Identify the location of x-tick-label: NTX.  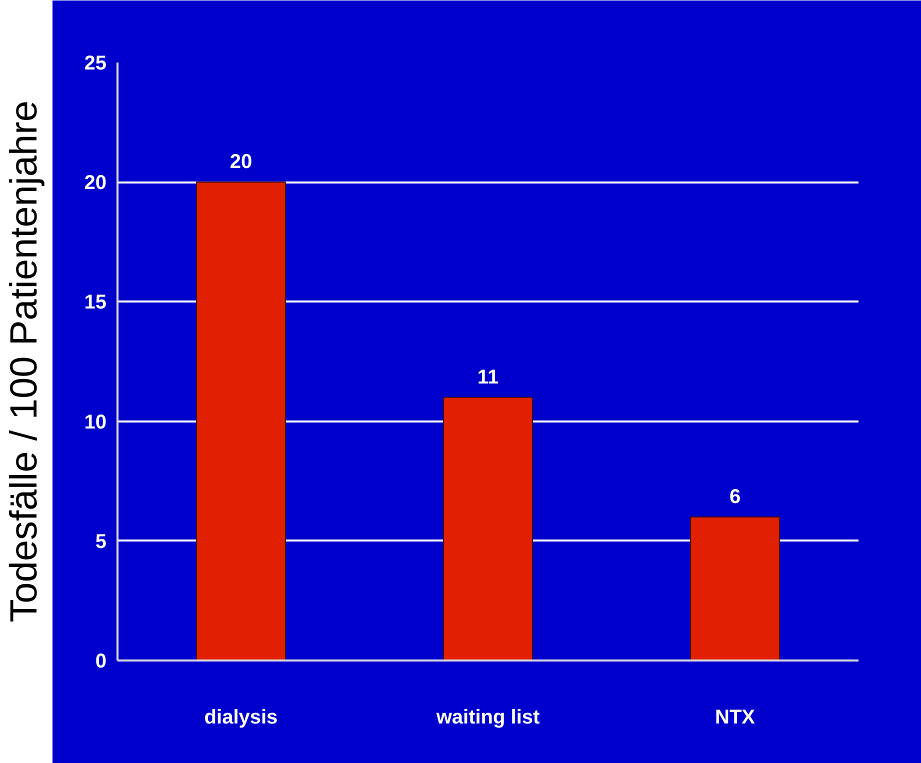
(735, 717).